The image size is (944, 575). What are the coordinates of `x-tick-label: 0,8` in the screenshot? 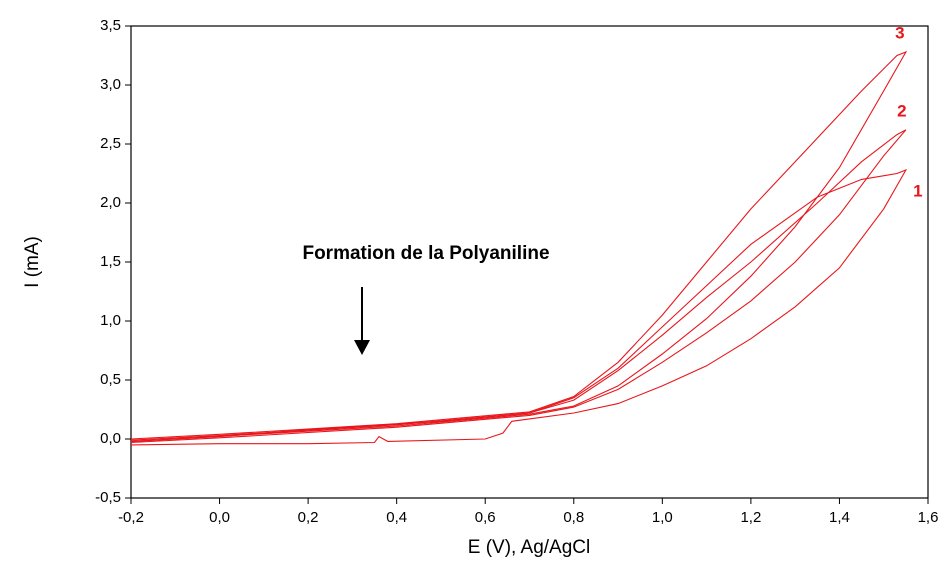 It's located at (573, 517).